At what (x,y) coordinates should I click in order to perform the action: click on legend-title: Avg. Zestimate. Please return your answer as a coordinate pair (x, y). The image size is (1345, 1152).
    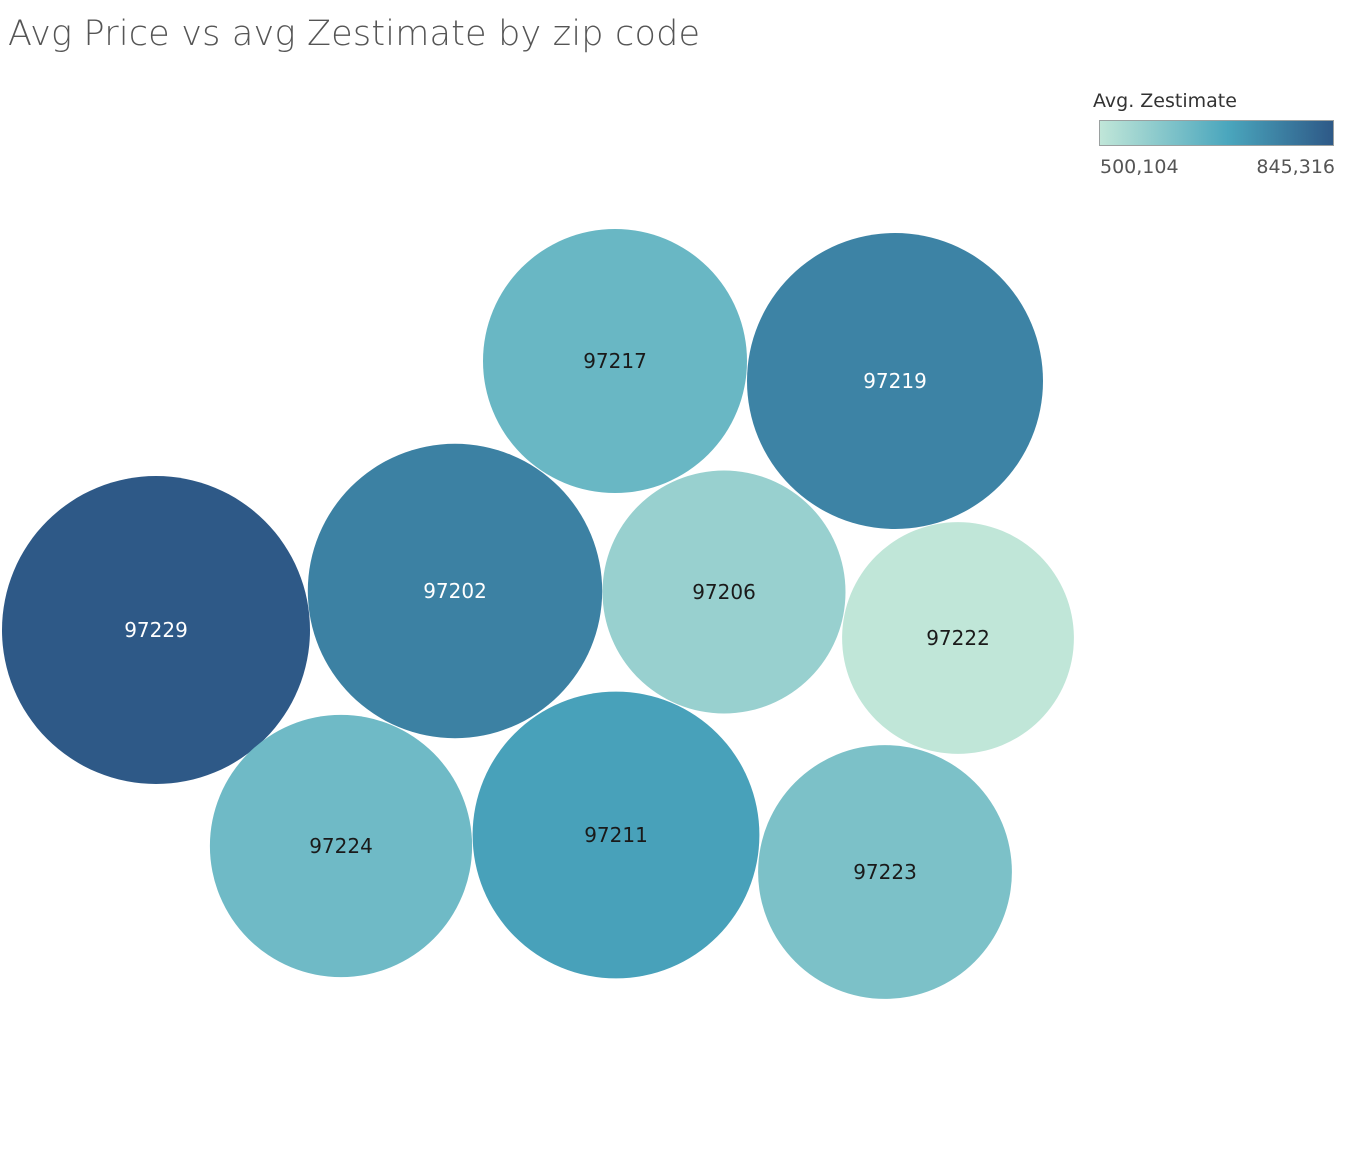
    Looking at the image, I should click on (1165, 101).